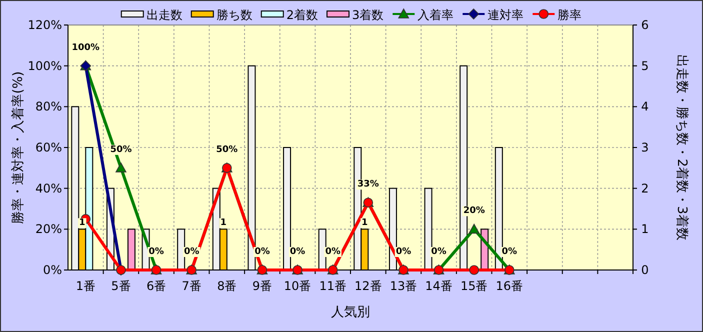  What do you see at coordinates (234, 15) in the screenshot?
I see `legend-label: 勝ち数` at bounding box center [234, 15].